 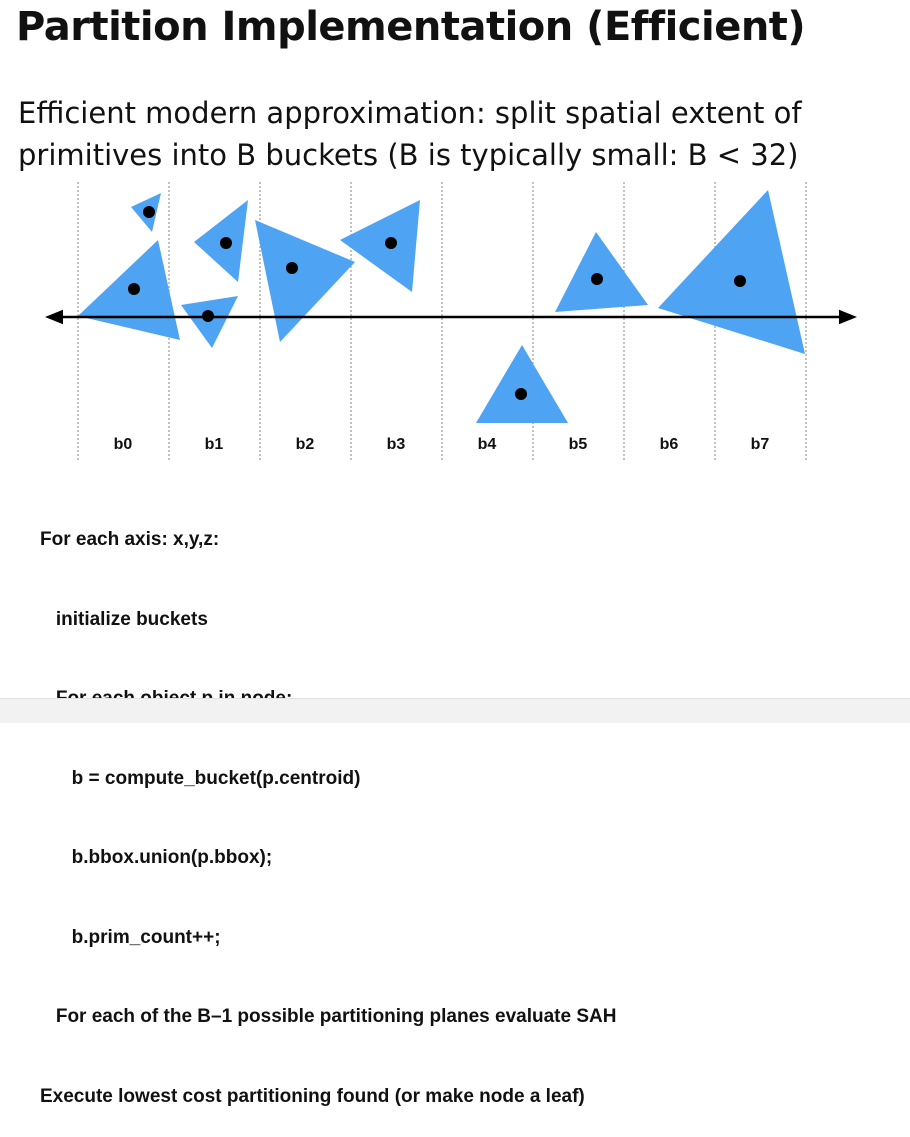 I want to click on bottom-bar, so click(x=455, y=710).